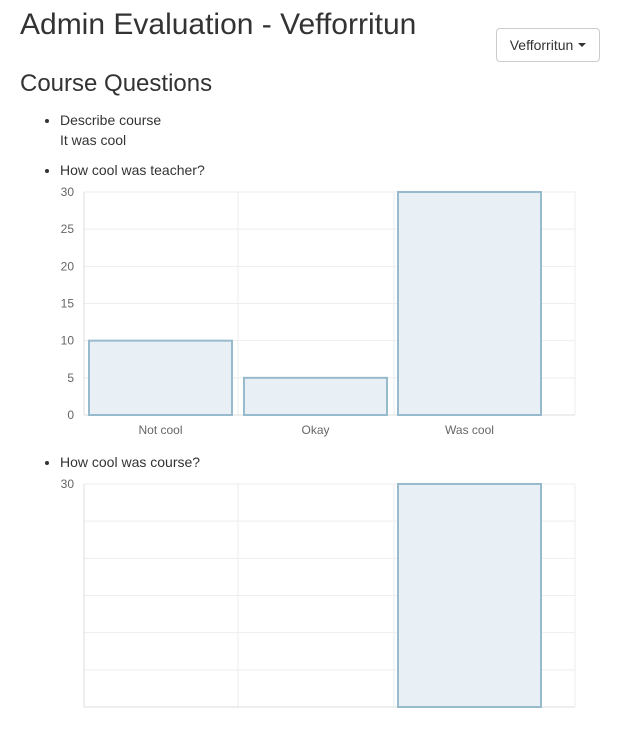 The height and width of the screenshot is (734, 643). What do you see at coordinates (93, 140) in the screenshot?
I see `question-answer: It was cool` at bounding box center [93, 140].